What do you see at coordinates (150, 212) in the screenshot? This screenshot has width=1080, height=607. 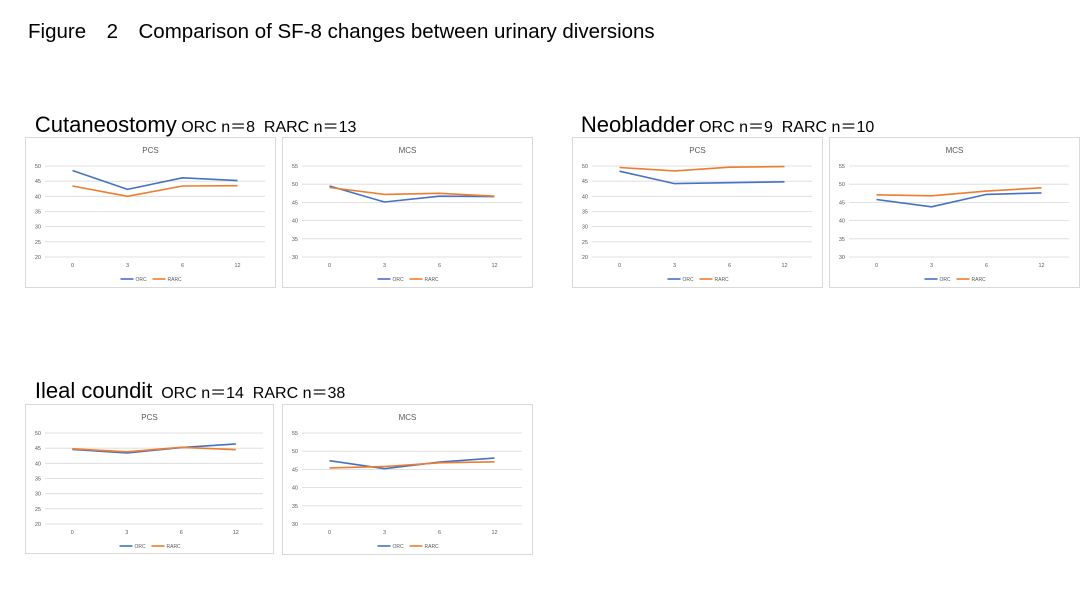 I see `chart-cutaneostomy-pcs: PCS 20 25 30 35 40 45 50 0 3 6 12 ORC RARC` at bounding box center [150, 212].